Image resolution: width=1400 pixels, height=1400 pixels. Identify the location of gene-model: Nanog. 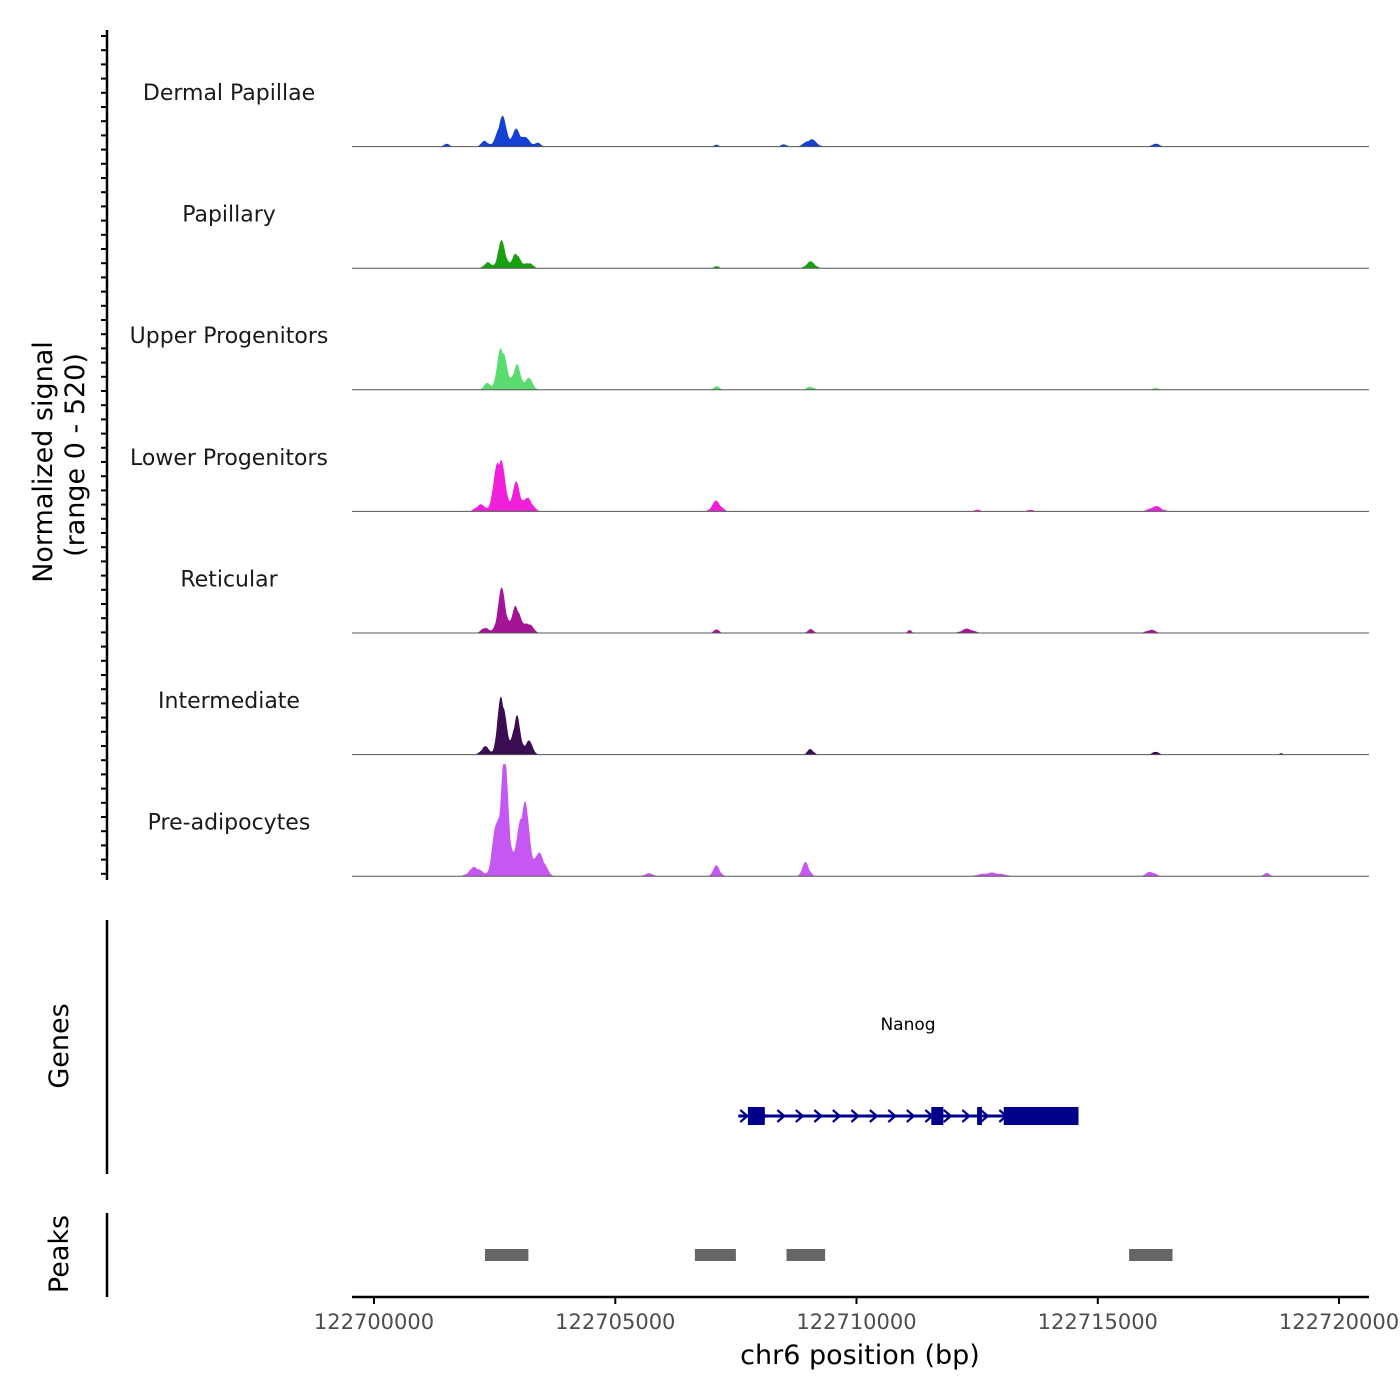
(908, 1070).